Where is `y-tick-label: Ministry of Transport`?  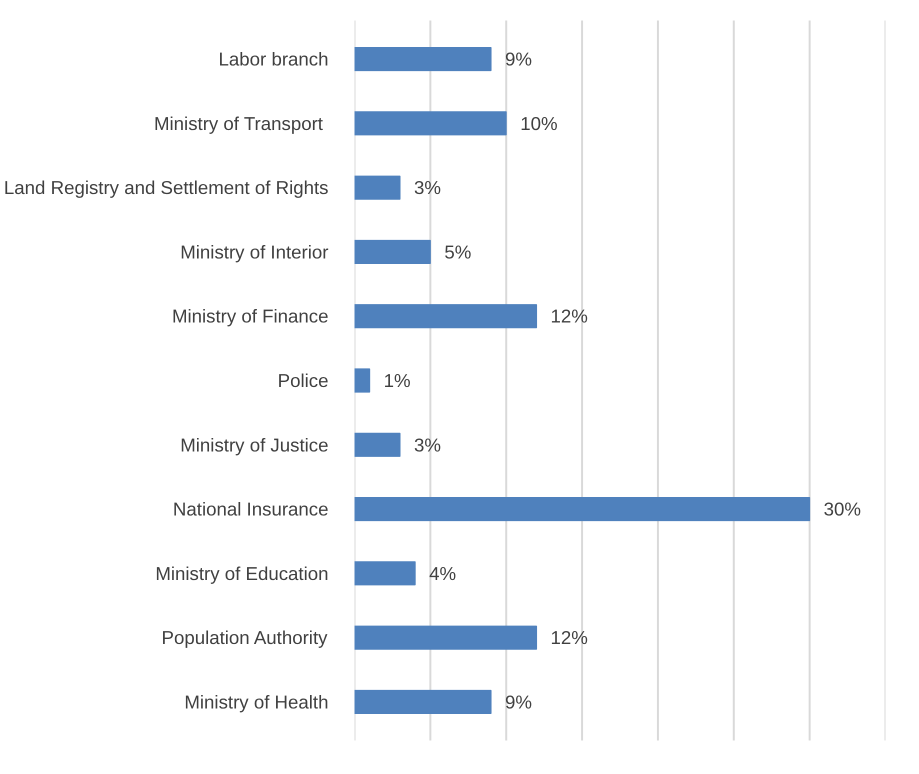 y-tick-label: Ministry of Transport is located at coordinates (239, 123).